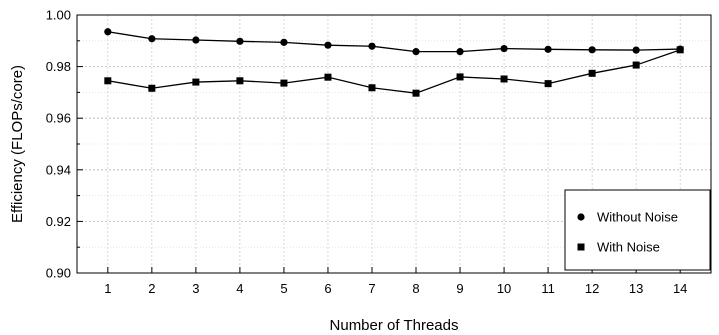 This screenshot has height=335, width=719. Describe the element at coordinates (151, 288) in the screenshot. I see `x-tick-label: 2` at that location.